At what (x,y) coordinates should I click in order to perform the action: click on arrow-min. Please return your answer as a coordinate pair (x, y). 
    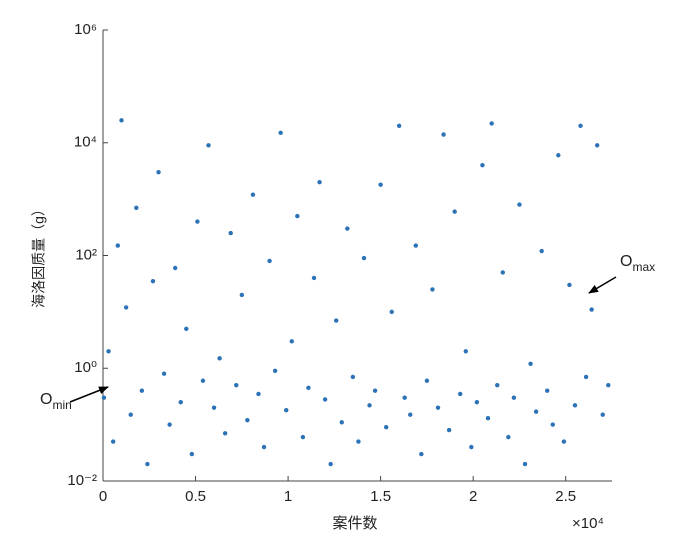
    Looking at the image, I should click on (89, 394).